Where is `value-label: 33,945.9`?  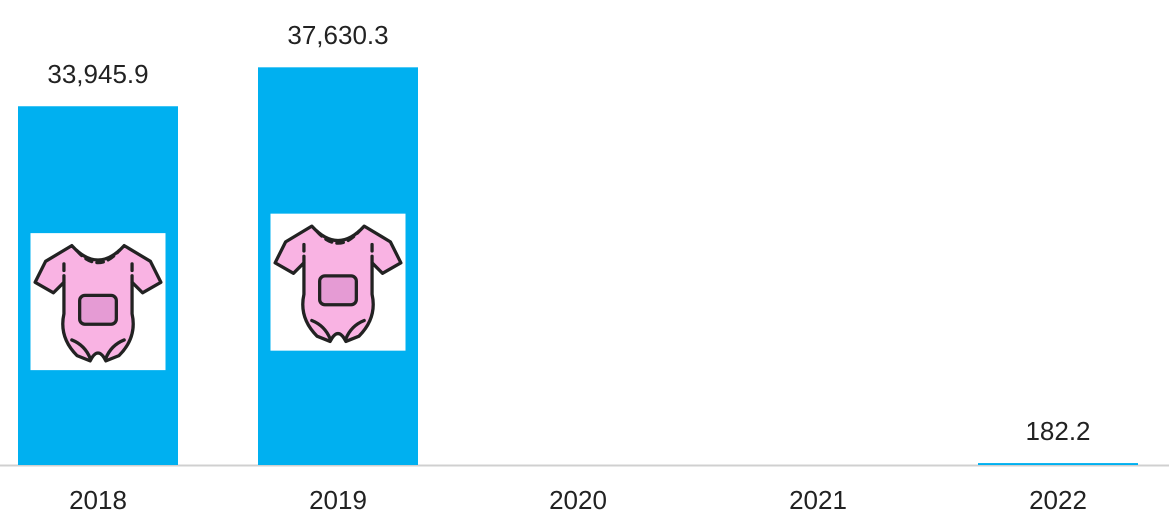
value-label: 33,945.9 is located at coordinates (97, 74).